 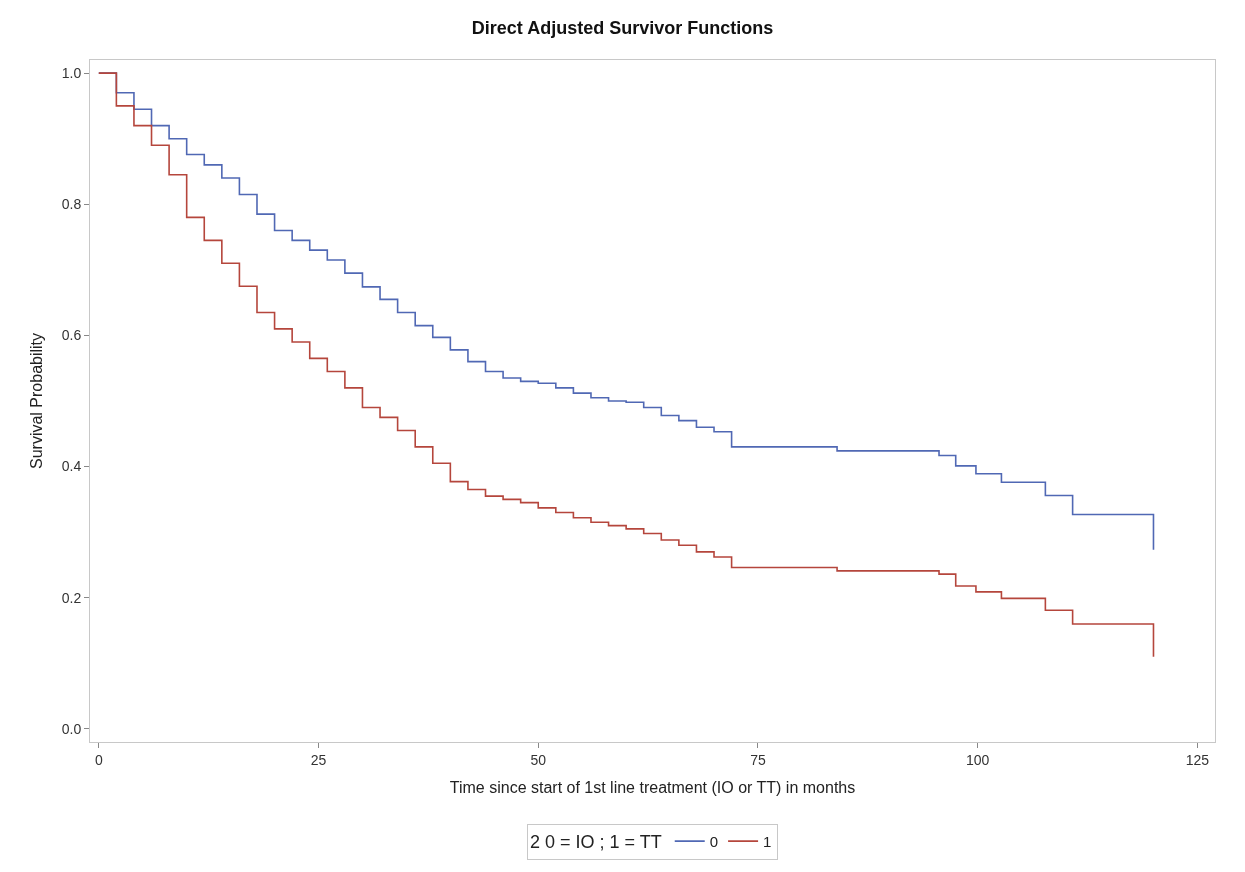 I want to click on y-tick-label: 1.0, so click(x=71, y=73).